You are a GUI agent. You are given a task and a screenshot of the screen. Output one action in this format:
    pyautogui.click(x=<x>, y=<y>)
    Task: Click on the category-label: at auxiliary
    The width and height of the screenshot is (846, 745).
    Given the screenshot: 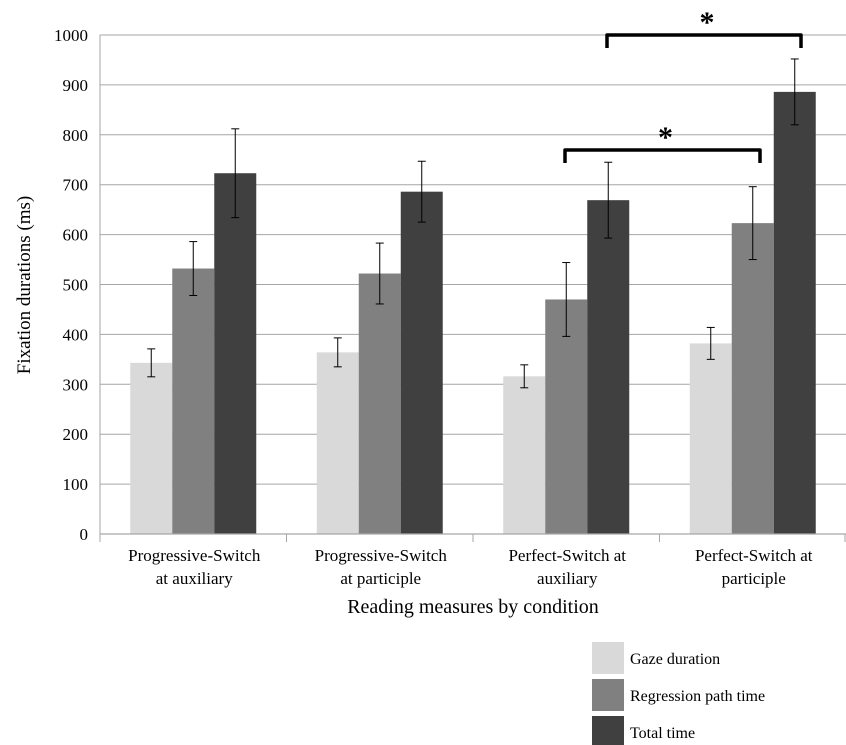 What is the action you would take?
    pyautogui.click(x=194, y=578)
    